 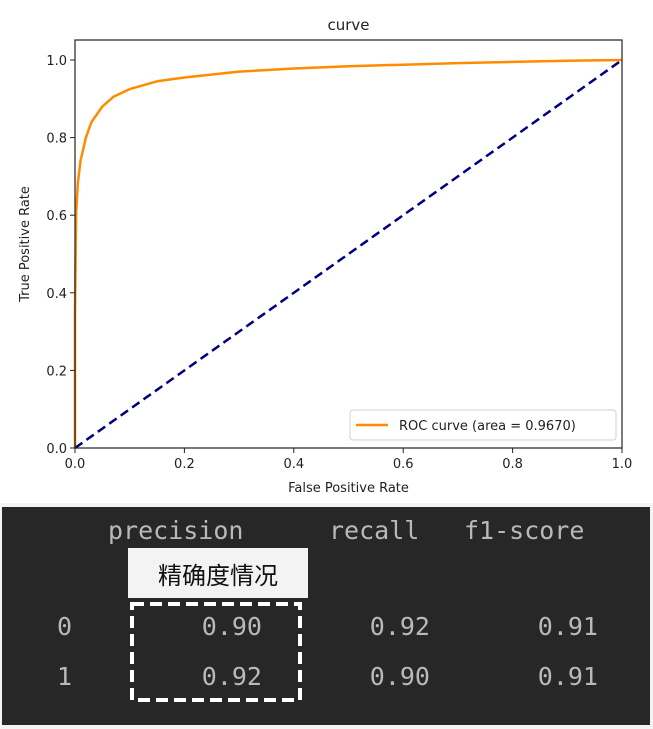 I want to click on header-recall: recall, so click(x=374, y=530).